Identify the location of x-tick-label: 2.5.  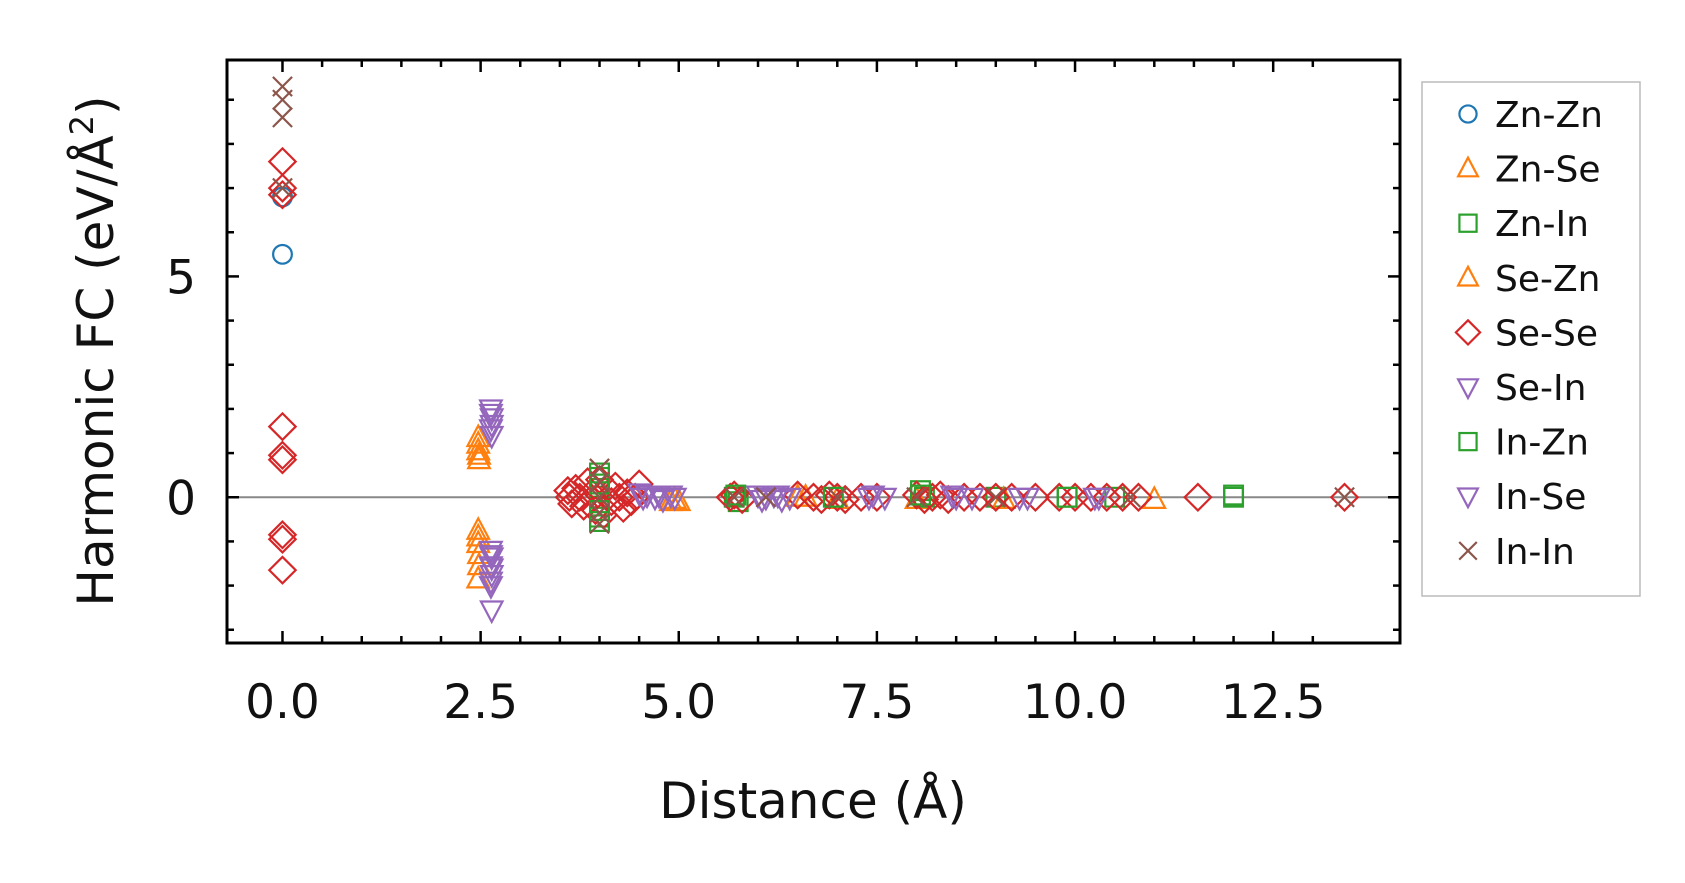
(480, 702).